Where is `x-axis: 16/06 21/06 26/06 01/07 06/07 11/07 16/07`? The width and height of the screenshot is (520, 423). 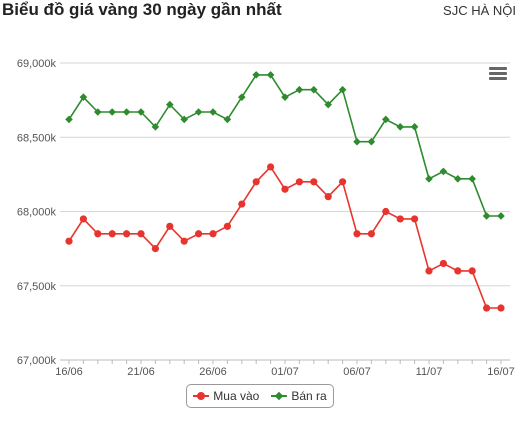
x-axis: 16/06 21/06 26/06 01/07 06/07 11/07 16/07 is located at coordinates (285, 368).